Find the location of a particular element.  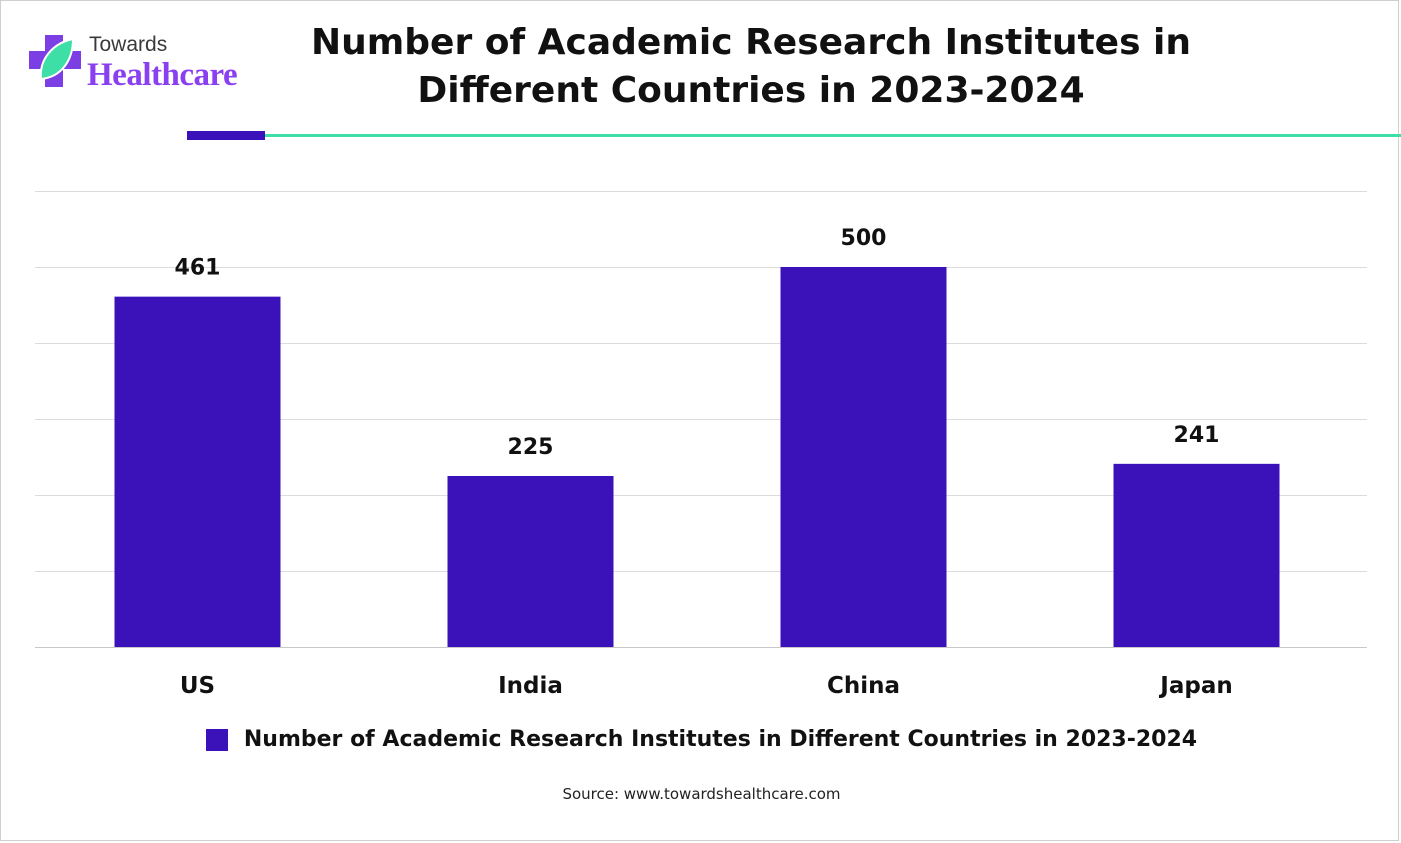

bar-japan is located at coordinates (1196, 555).